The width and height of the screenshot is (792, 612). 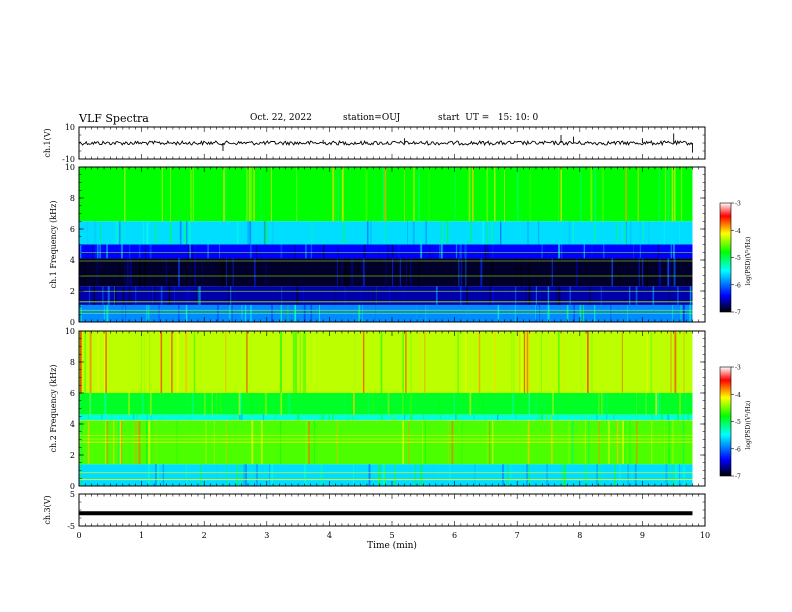 I want to click on y-axis-label: ch.1 Frequency (kHz), so click(x=53, y=245).